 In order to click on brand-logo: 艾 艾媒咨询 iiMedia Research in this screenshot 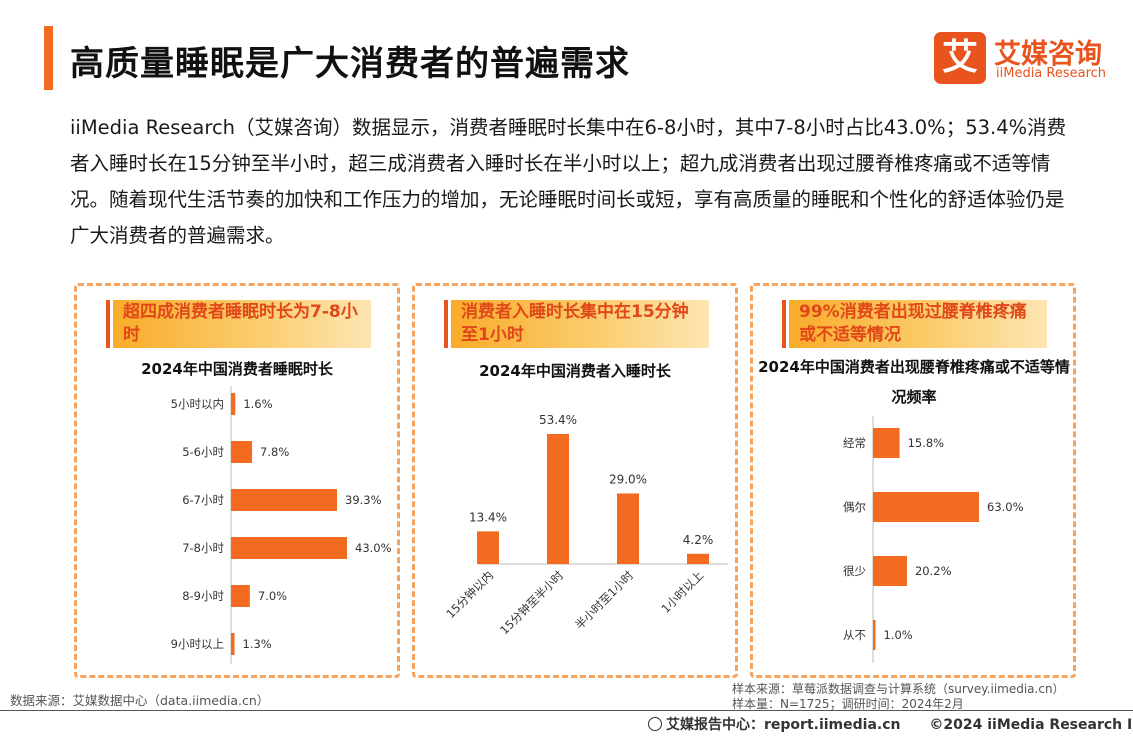, I will do `click(1024, 59)`.